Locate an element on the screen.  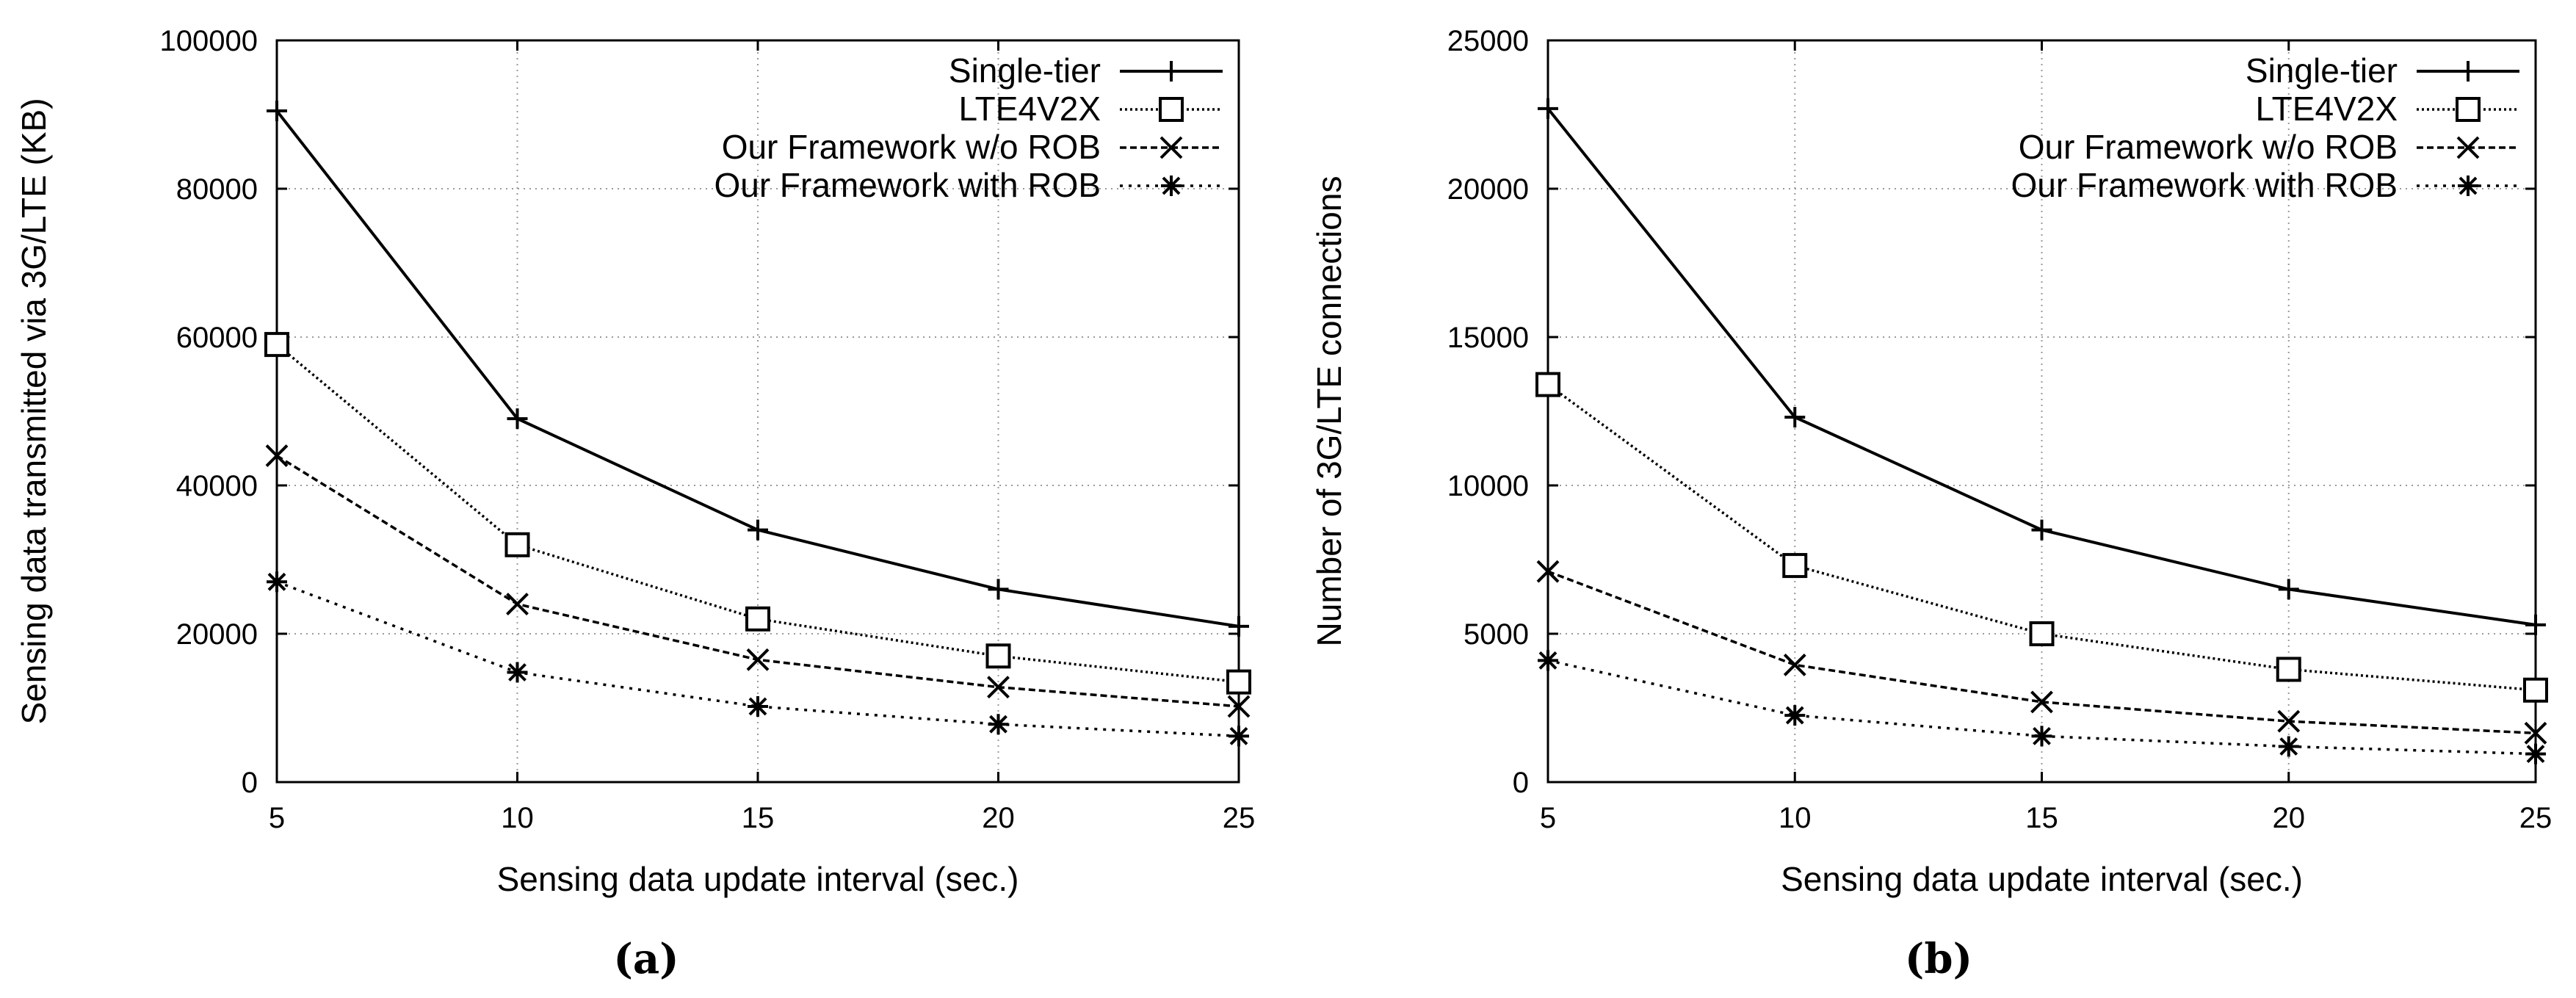
panel-caption: (a) is located at coordinates (646, 959).